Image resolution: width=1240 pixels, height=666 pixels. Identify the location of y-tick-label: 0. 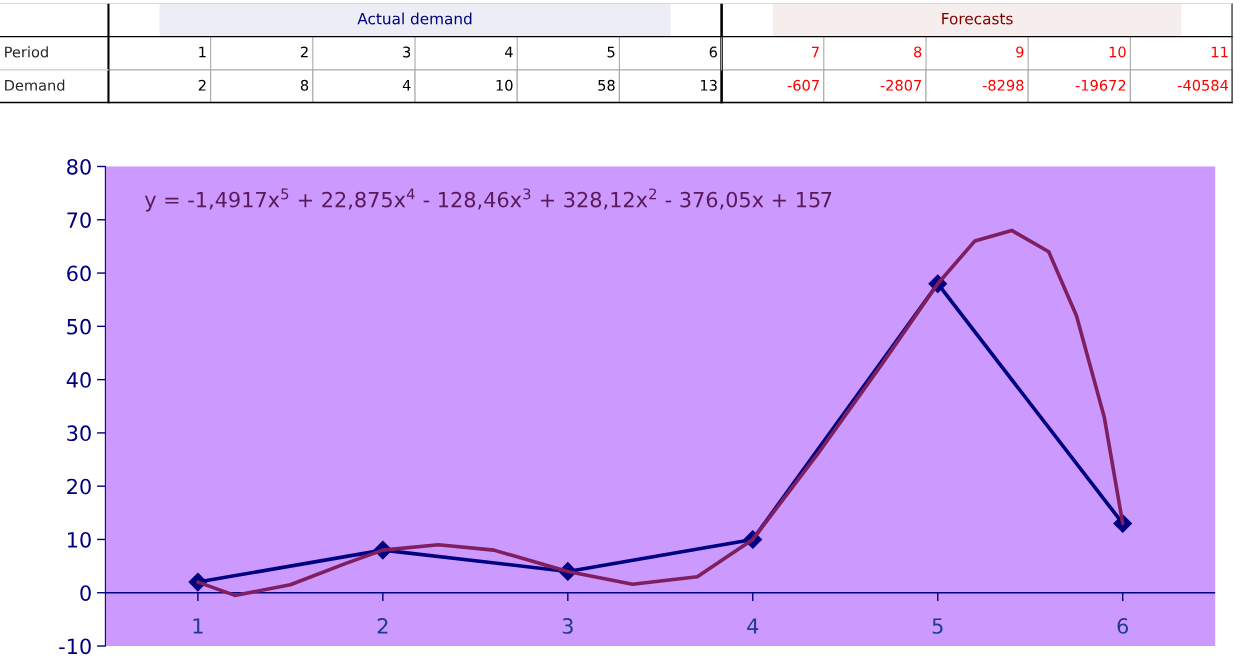
(85, 593).